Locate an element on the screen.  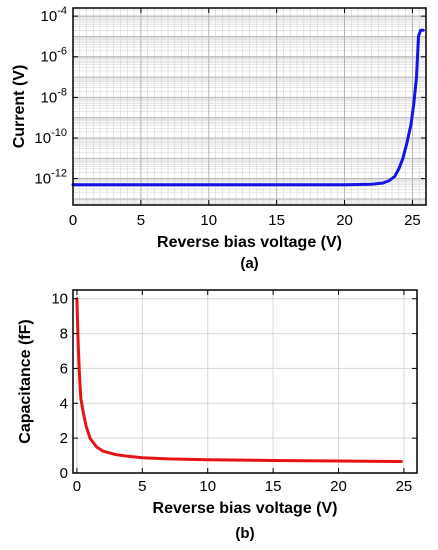
y-tick-exponent: -6 is located at coordinates (62, 52).